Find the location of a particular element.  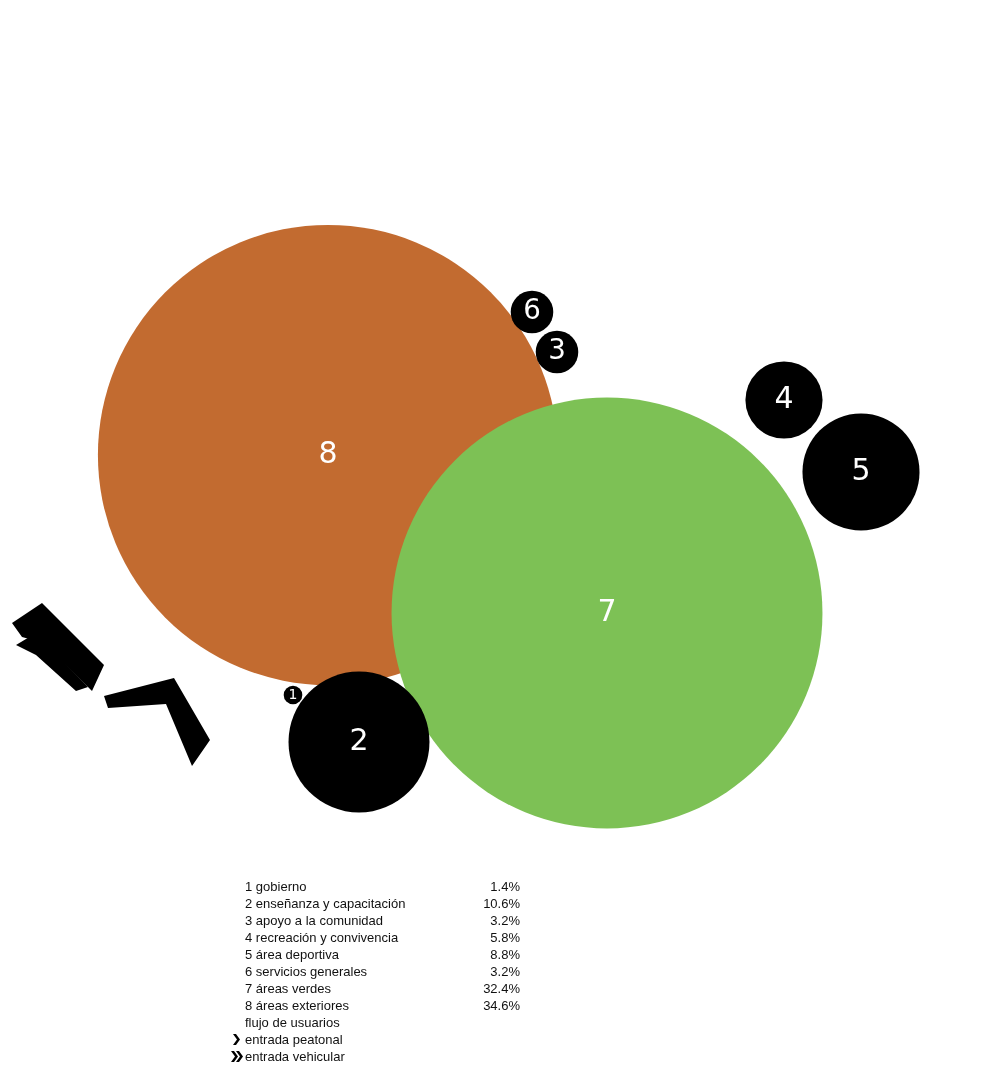

category-label: 7 áreas verdes is located at coordinates (288, 988).